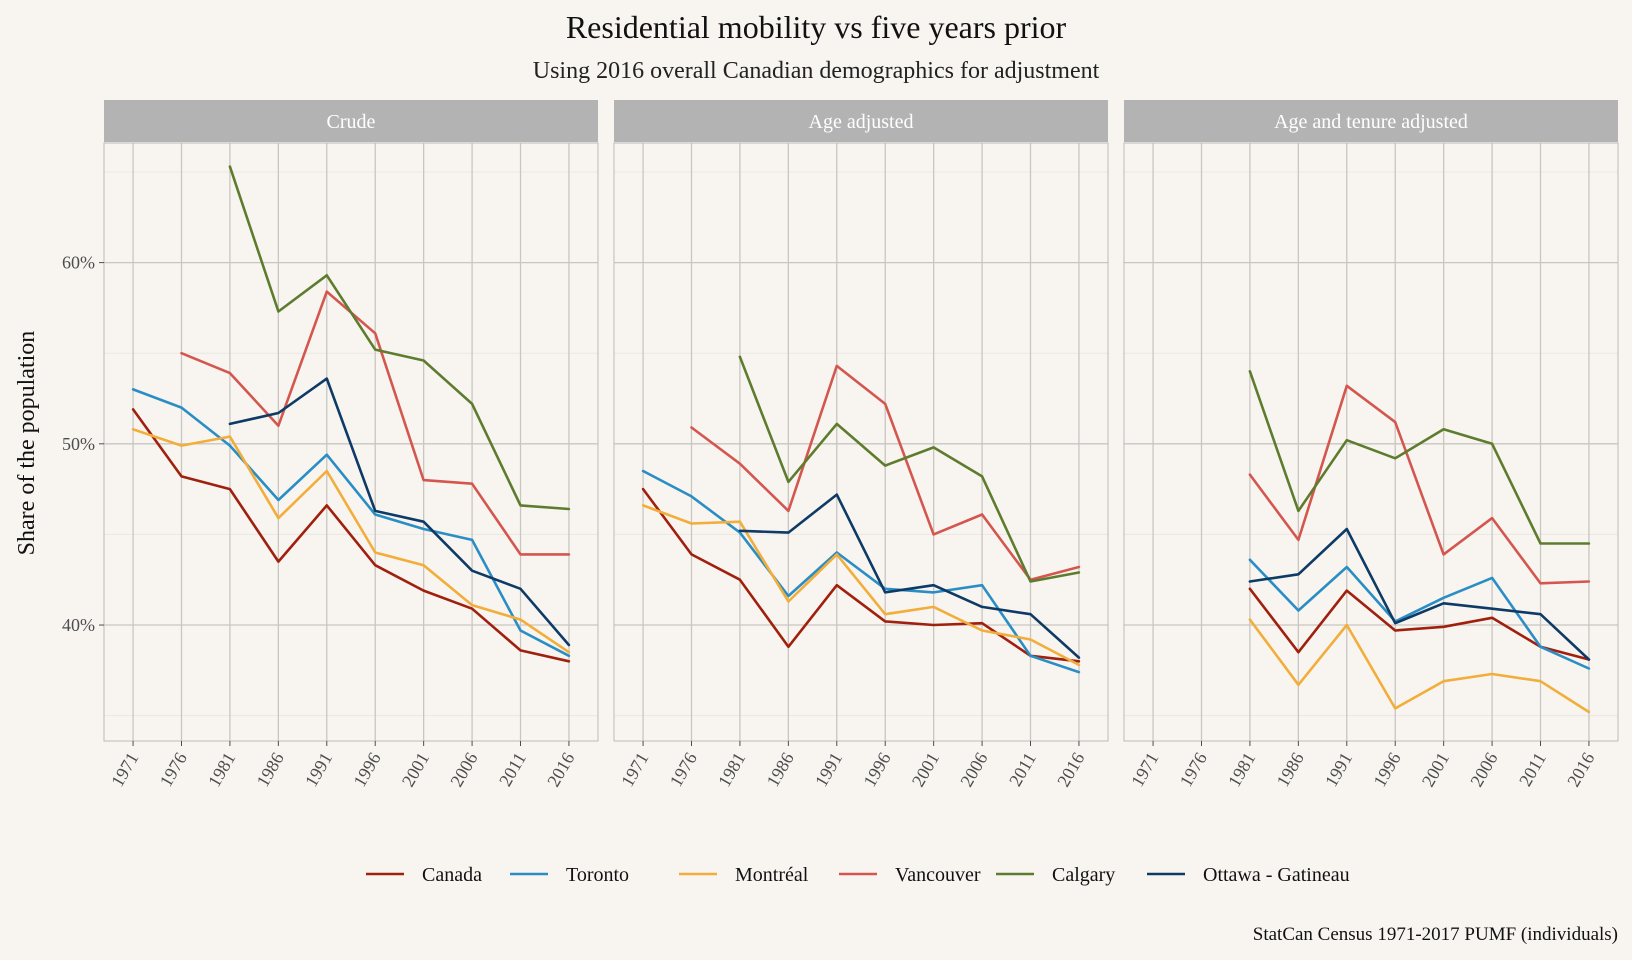  What do you see at coordinates (597, 875) in the screenshot?
I see `legend-label: Toronto` at bounding box center [597, 875].